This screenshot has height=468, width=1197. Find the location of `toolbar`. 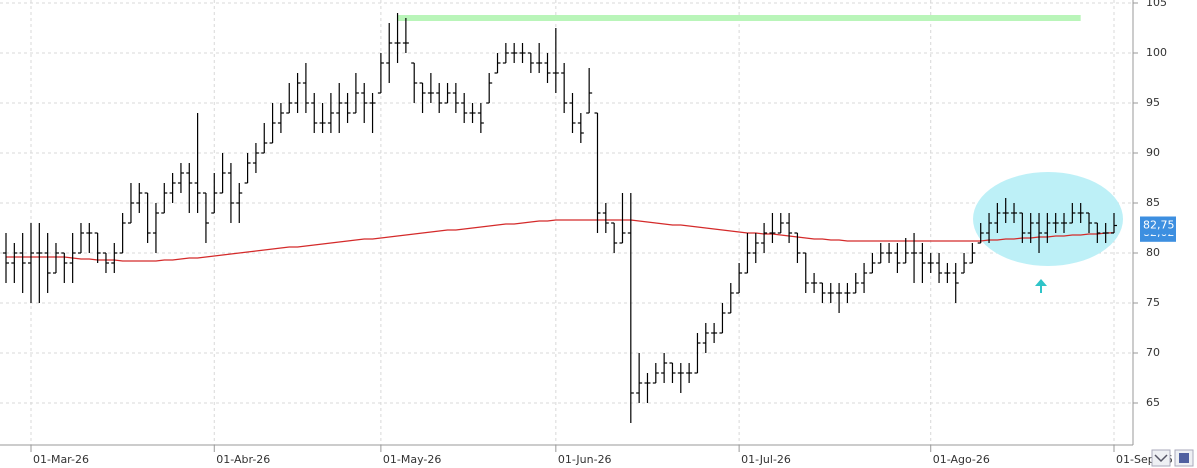

toolbar is located at coordinates (1172, 458).